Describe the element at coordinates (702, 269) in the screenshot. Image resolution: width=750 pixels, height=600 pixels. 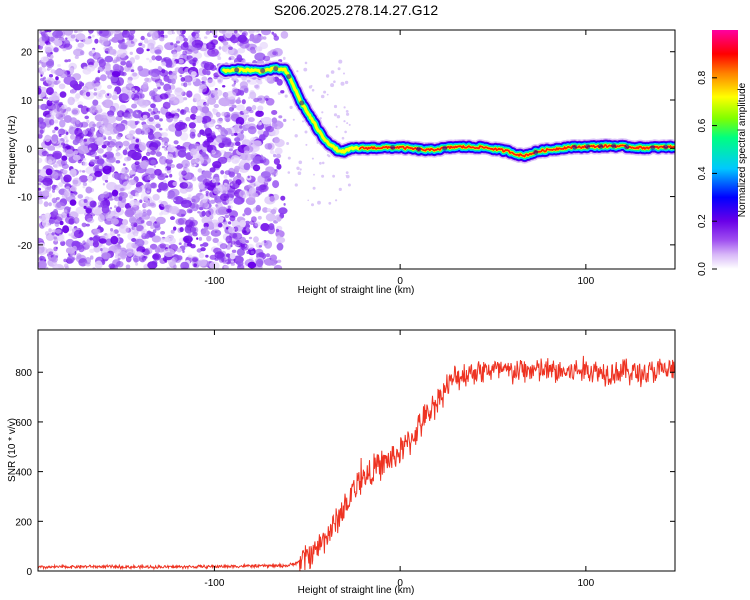
I see `colorbar-tick-label: 0.0` at that location.